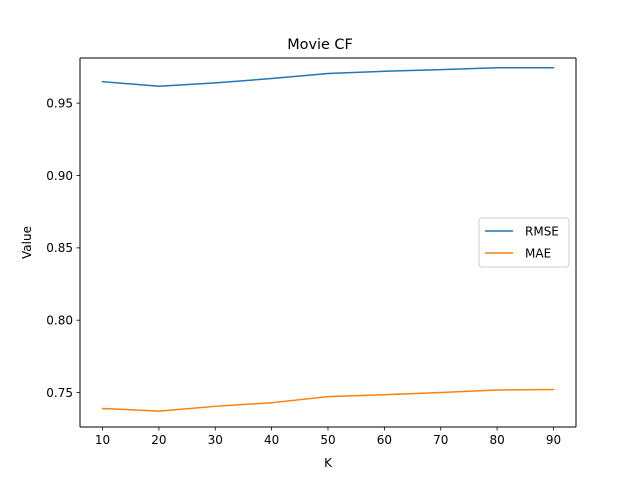 This screenshot has height=480, width=640. What do you see at coordinates (271, 440) in the screenshot?
I see `x-tick-label: 40` at bounding box center [271, 440].